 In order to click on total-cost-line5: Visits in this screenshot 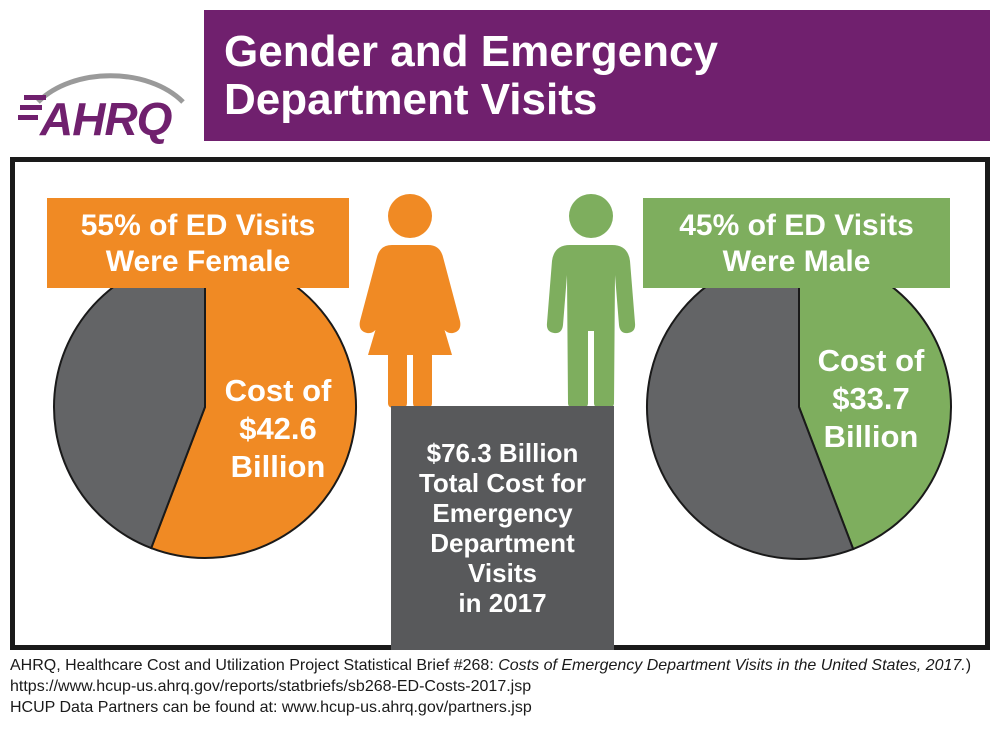, I will do `click(502, 573)`.